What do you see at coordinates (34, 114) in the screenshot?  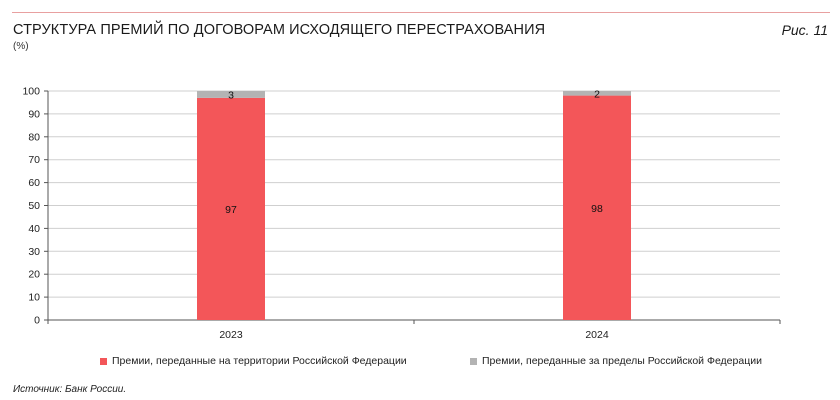 I see `y-tick-label: 90` at bounding box center [34, 114].